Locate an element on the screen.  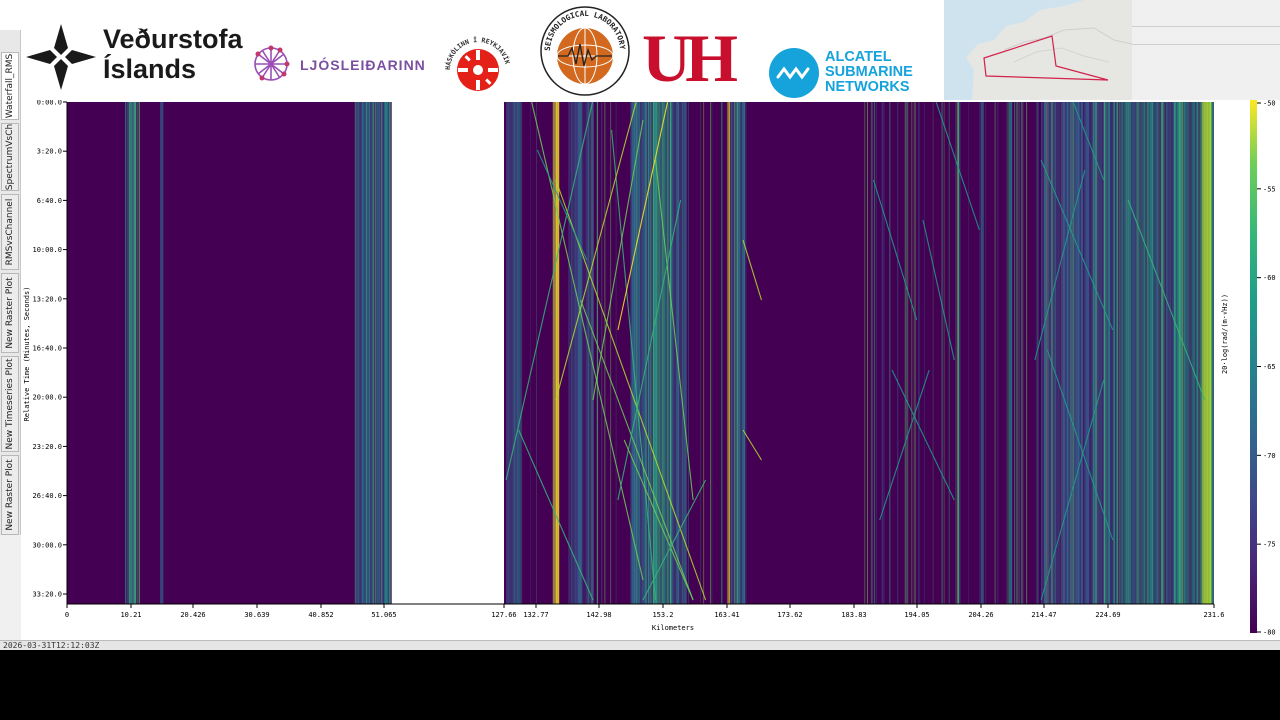
colorbar-tick-label: -55 is located at coordinates (1269, 189).